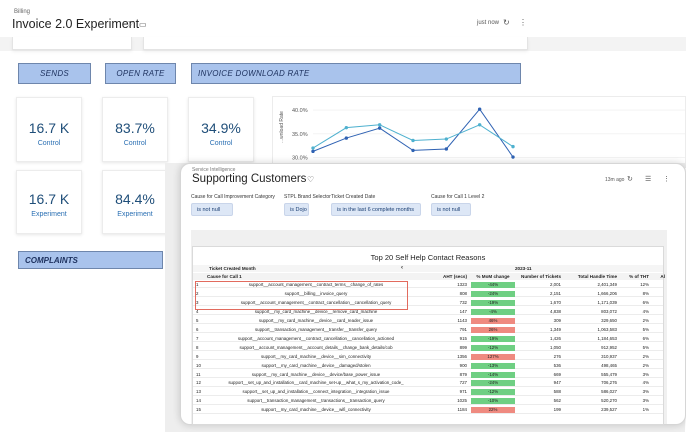 The width and height of the screenshot is (686, 432). Describe the element at coordinates (224, 276) in the screenshot. I see `col-cause: Cause for Call 1` at that location.